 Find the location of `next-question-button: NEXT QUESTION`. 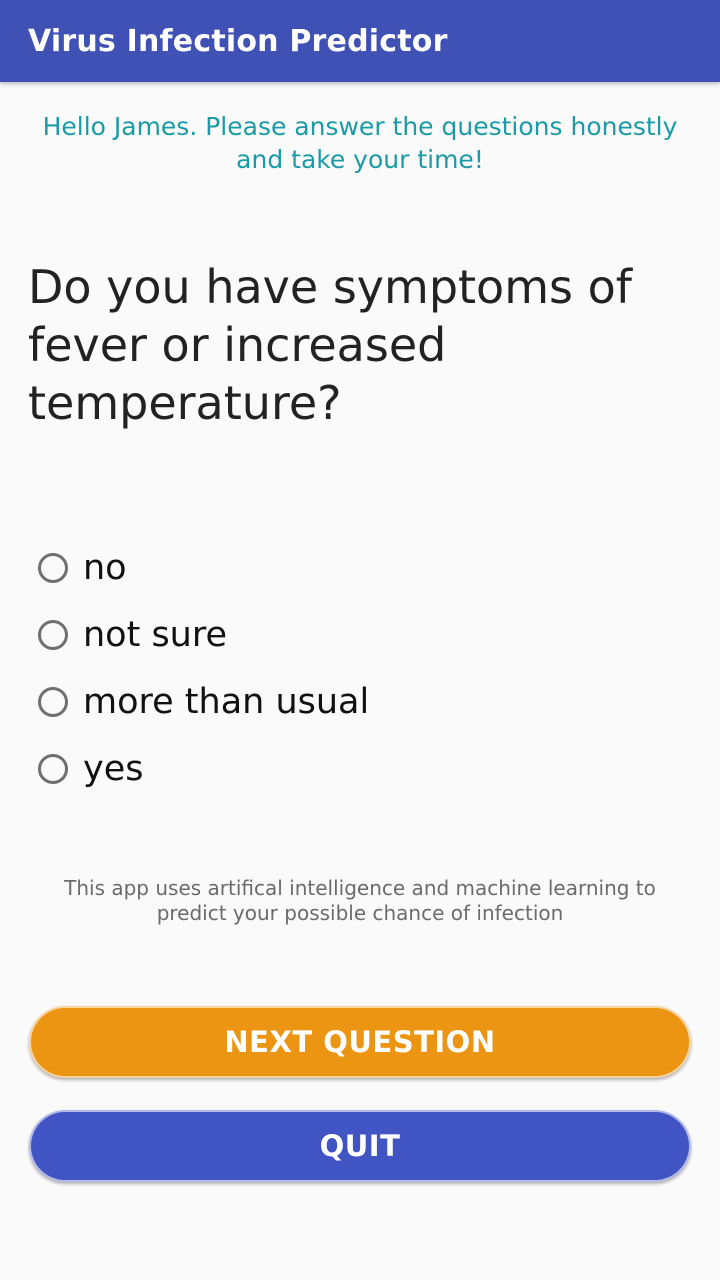

next-question-button: NEXT QUESTION is located at coordinates (360, 1042).